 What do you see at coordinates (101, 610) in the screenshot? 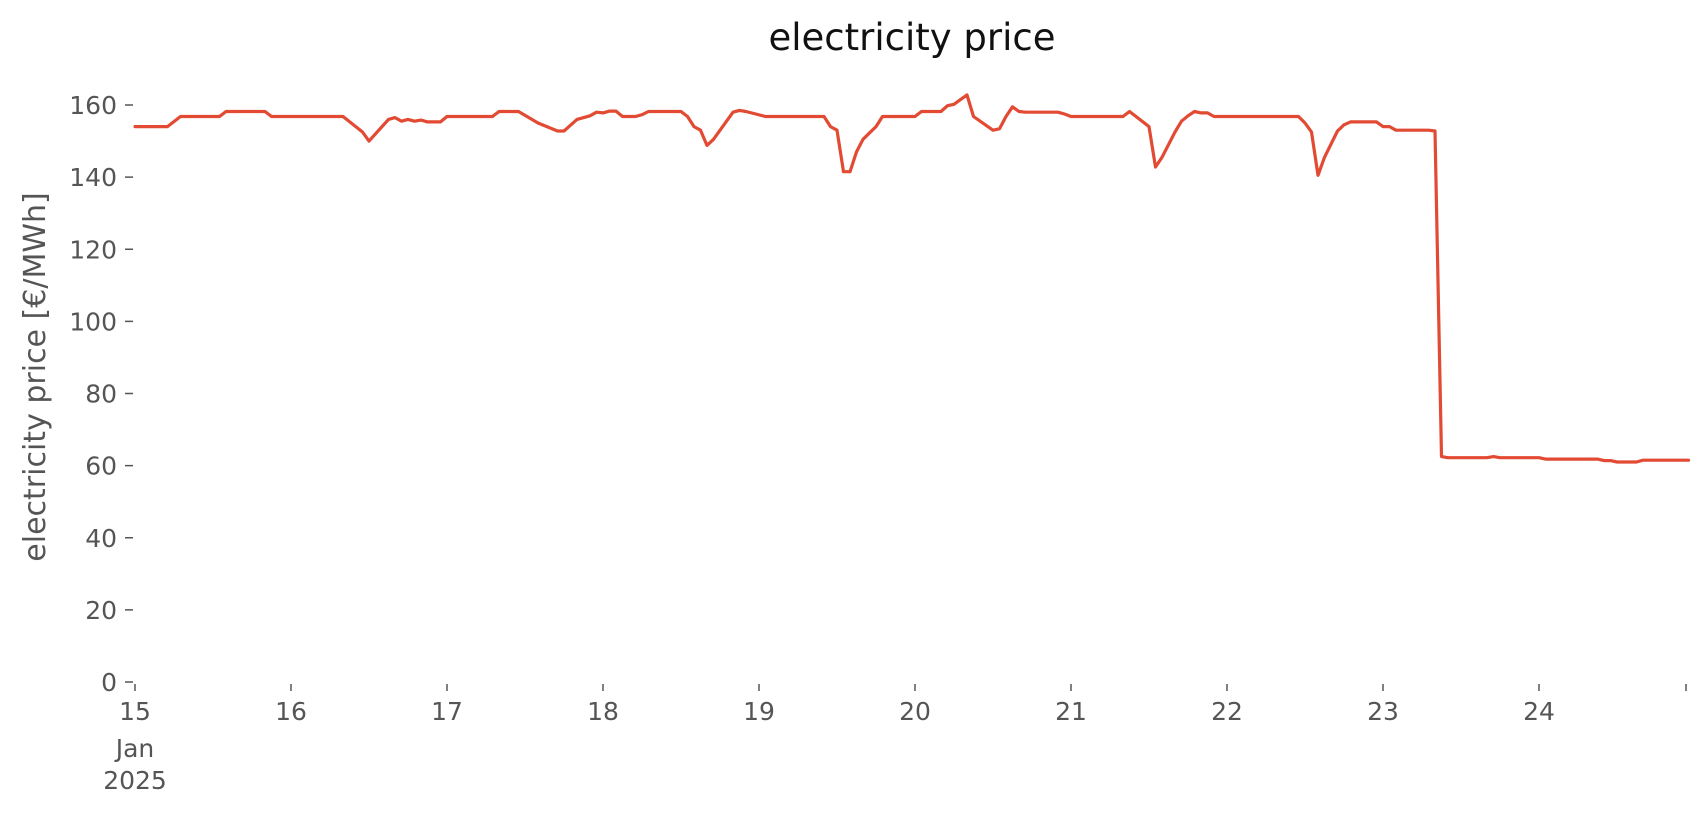
I see `y-tick-label: 20` at bounding box center [101, 610].